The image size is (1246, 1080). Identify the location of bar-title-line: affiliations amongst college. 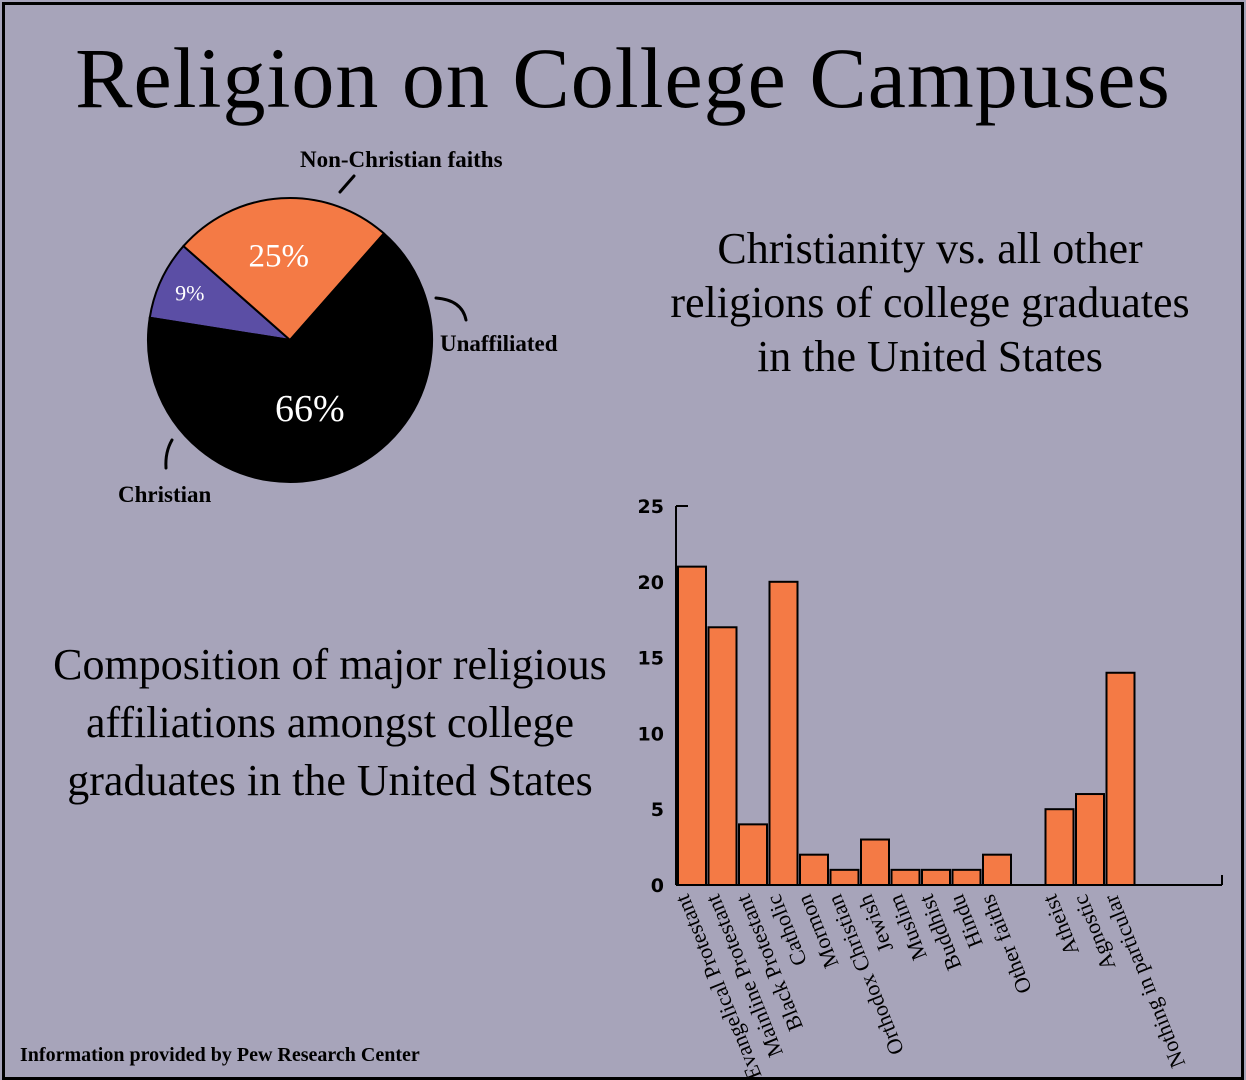
(330, 722).